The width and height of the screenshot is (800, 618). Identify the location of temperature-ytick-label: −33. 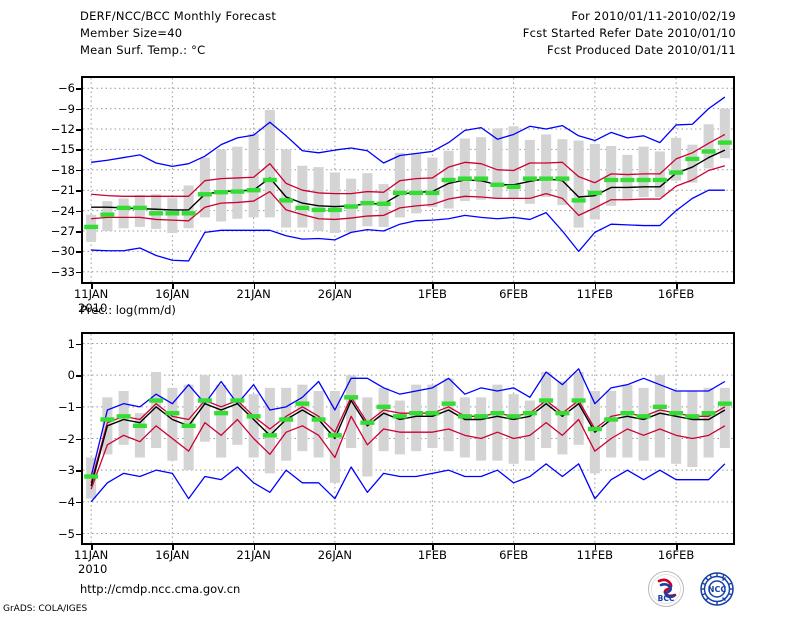
(62, 271).